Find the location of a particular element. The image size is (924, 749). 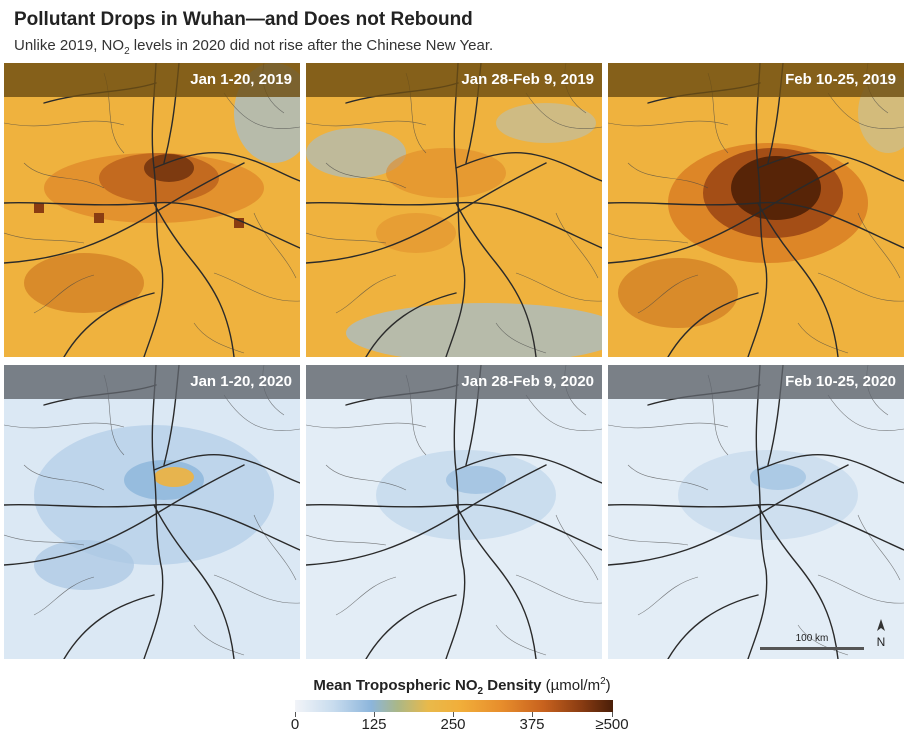

north-label: N is located at coordinates (881, 642).